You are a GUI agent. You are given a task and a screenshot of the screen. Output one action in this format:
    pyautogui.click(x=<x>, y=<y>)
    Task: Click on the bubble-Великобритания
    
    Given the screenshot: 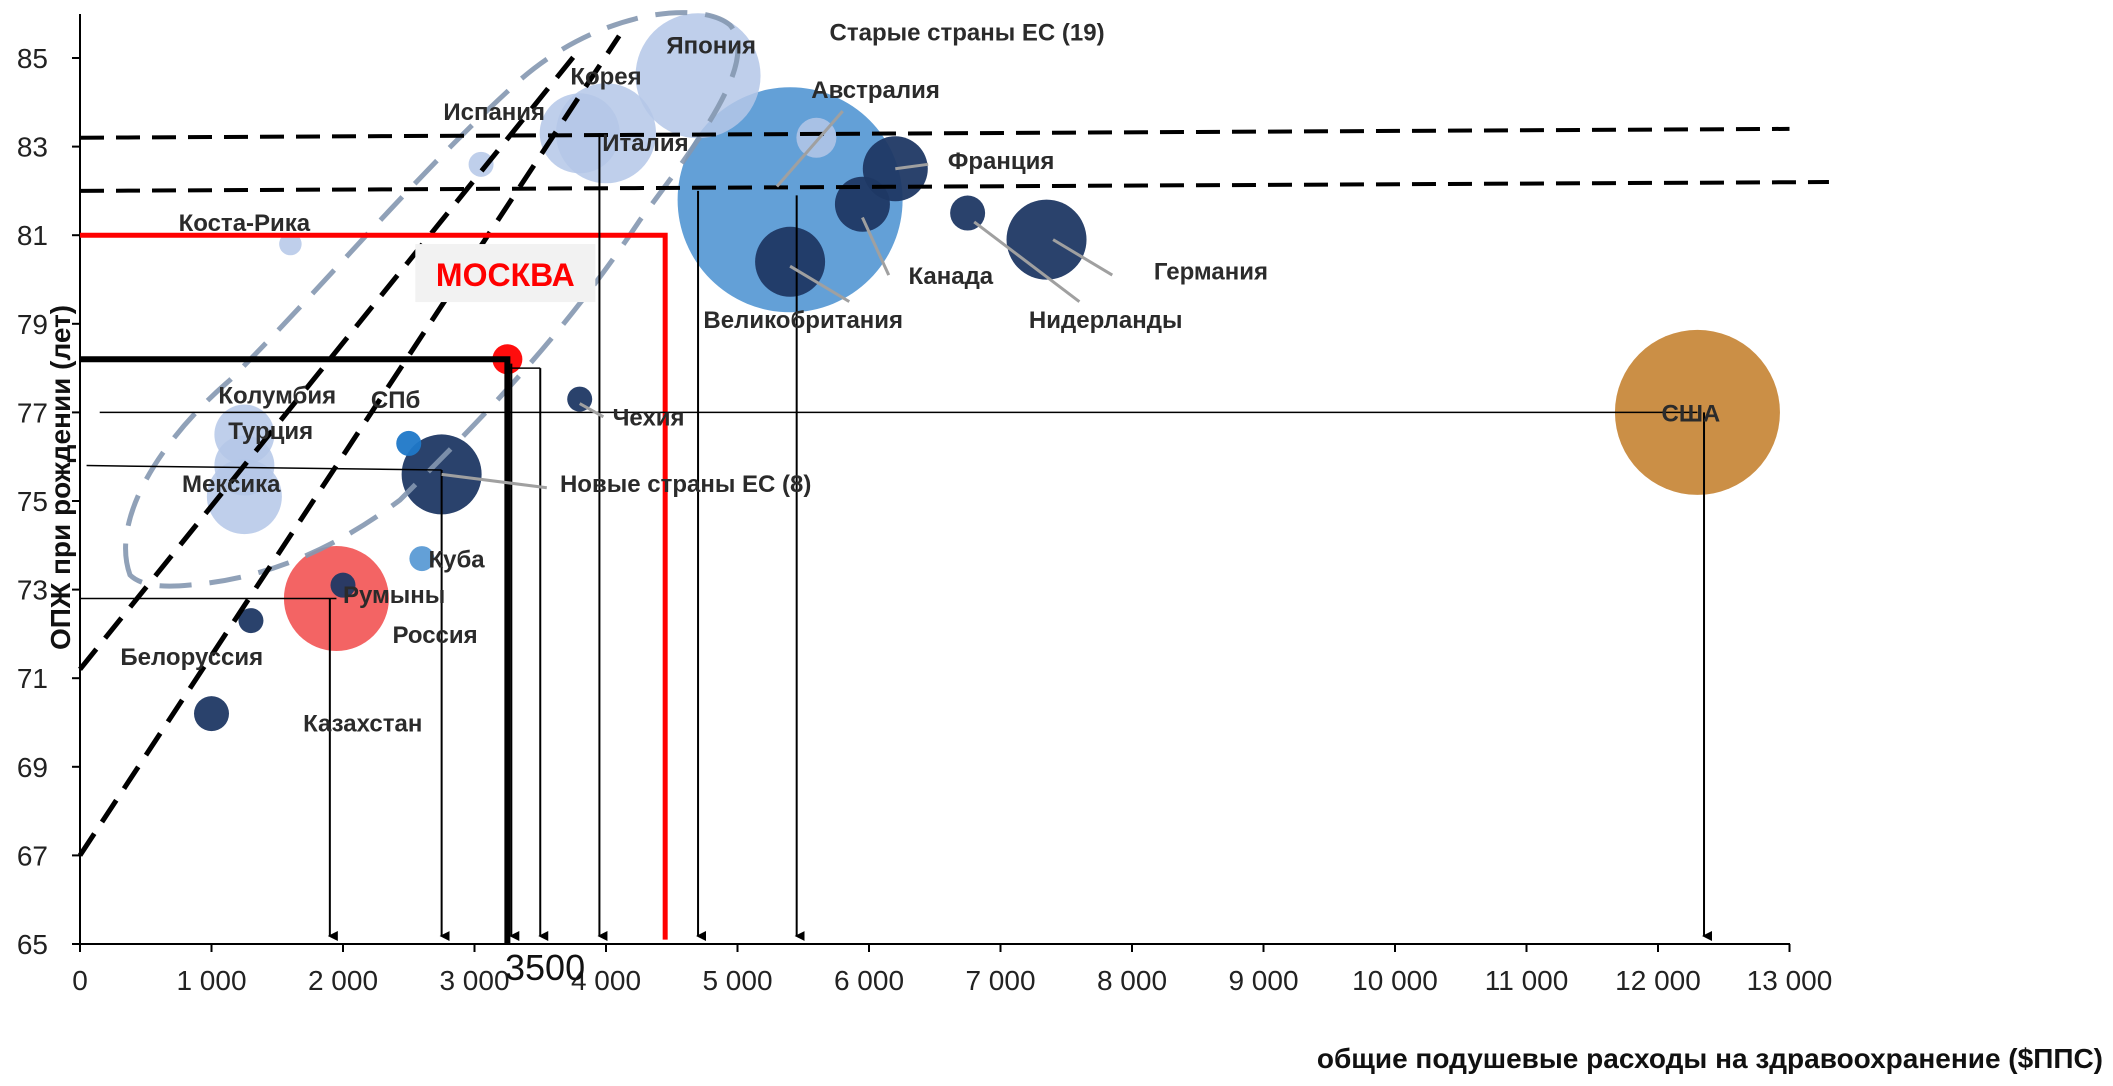 What is the action you would take?
    pyautogui.click(x=790, y=261)
    